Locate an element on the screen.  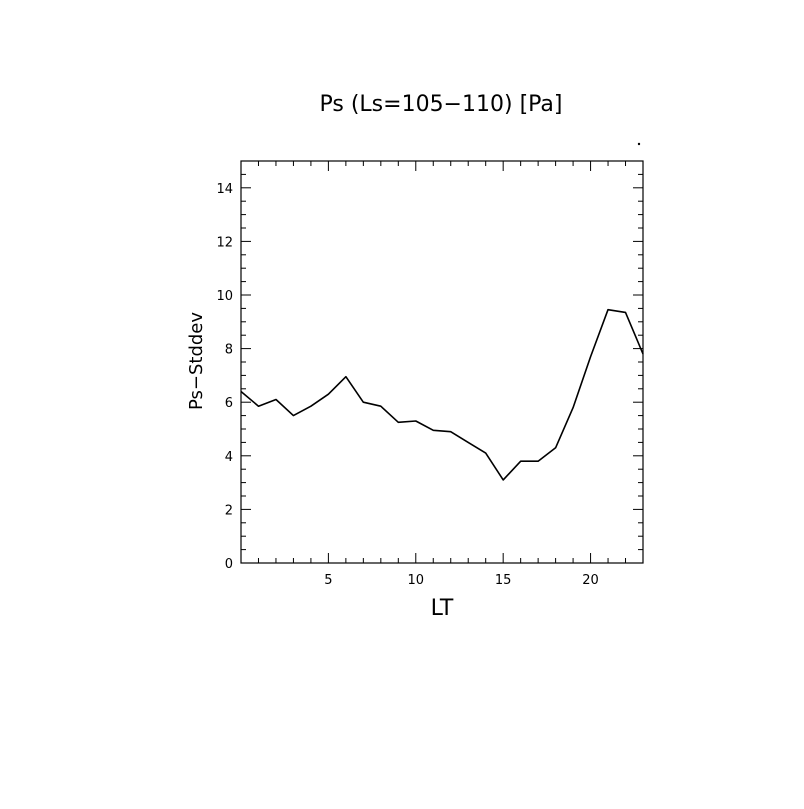
y-tick-label: 8 is located at coordinates (229, 350).